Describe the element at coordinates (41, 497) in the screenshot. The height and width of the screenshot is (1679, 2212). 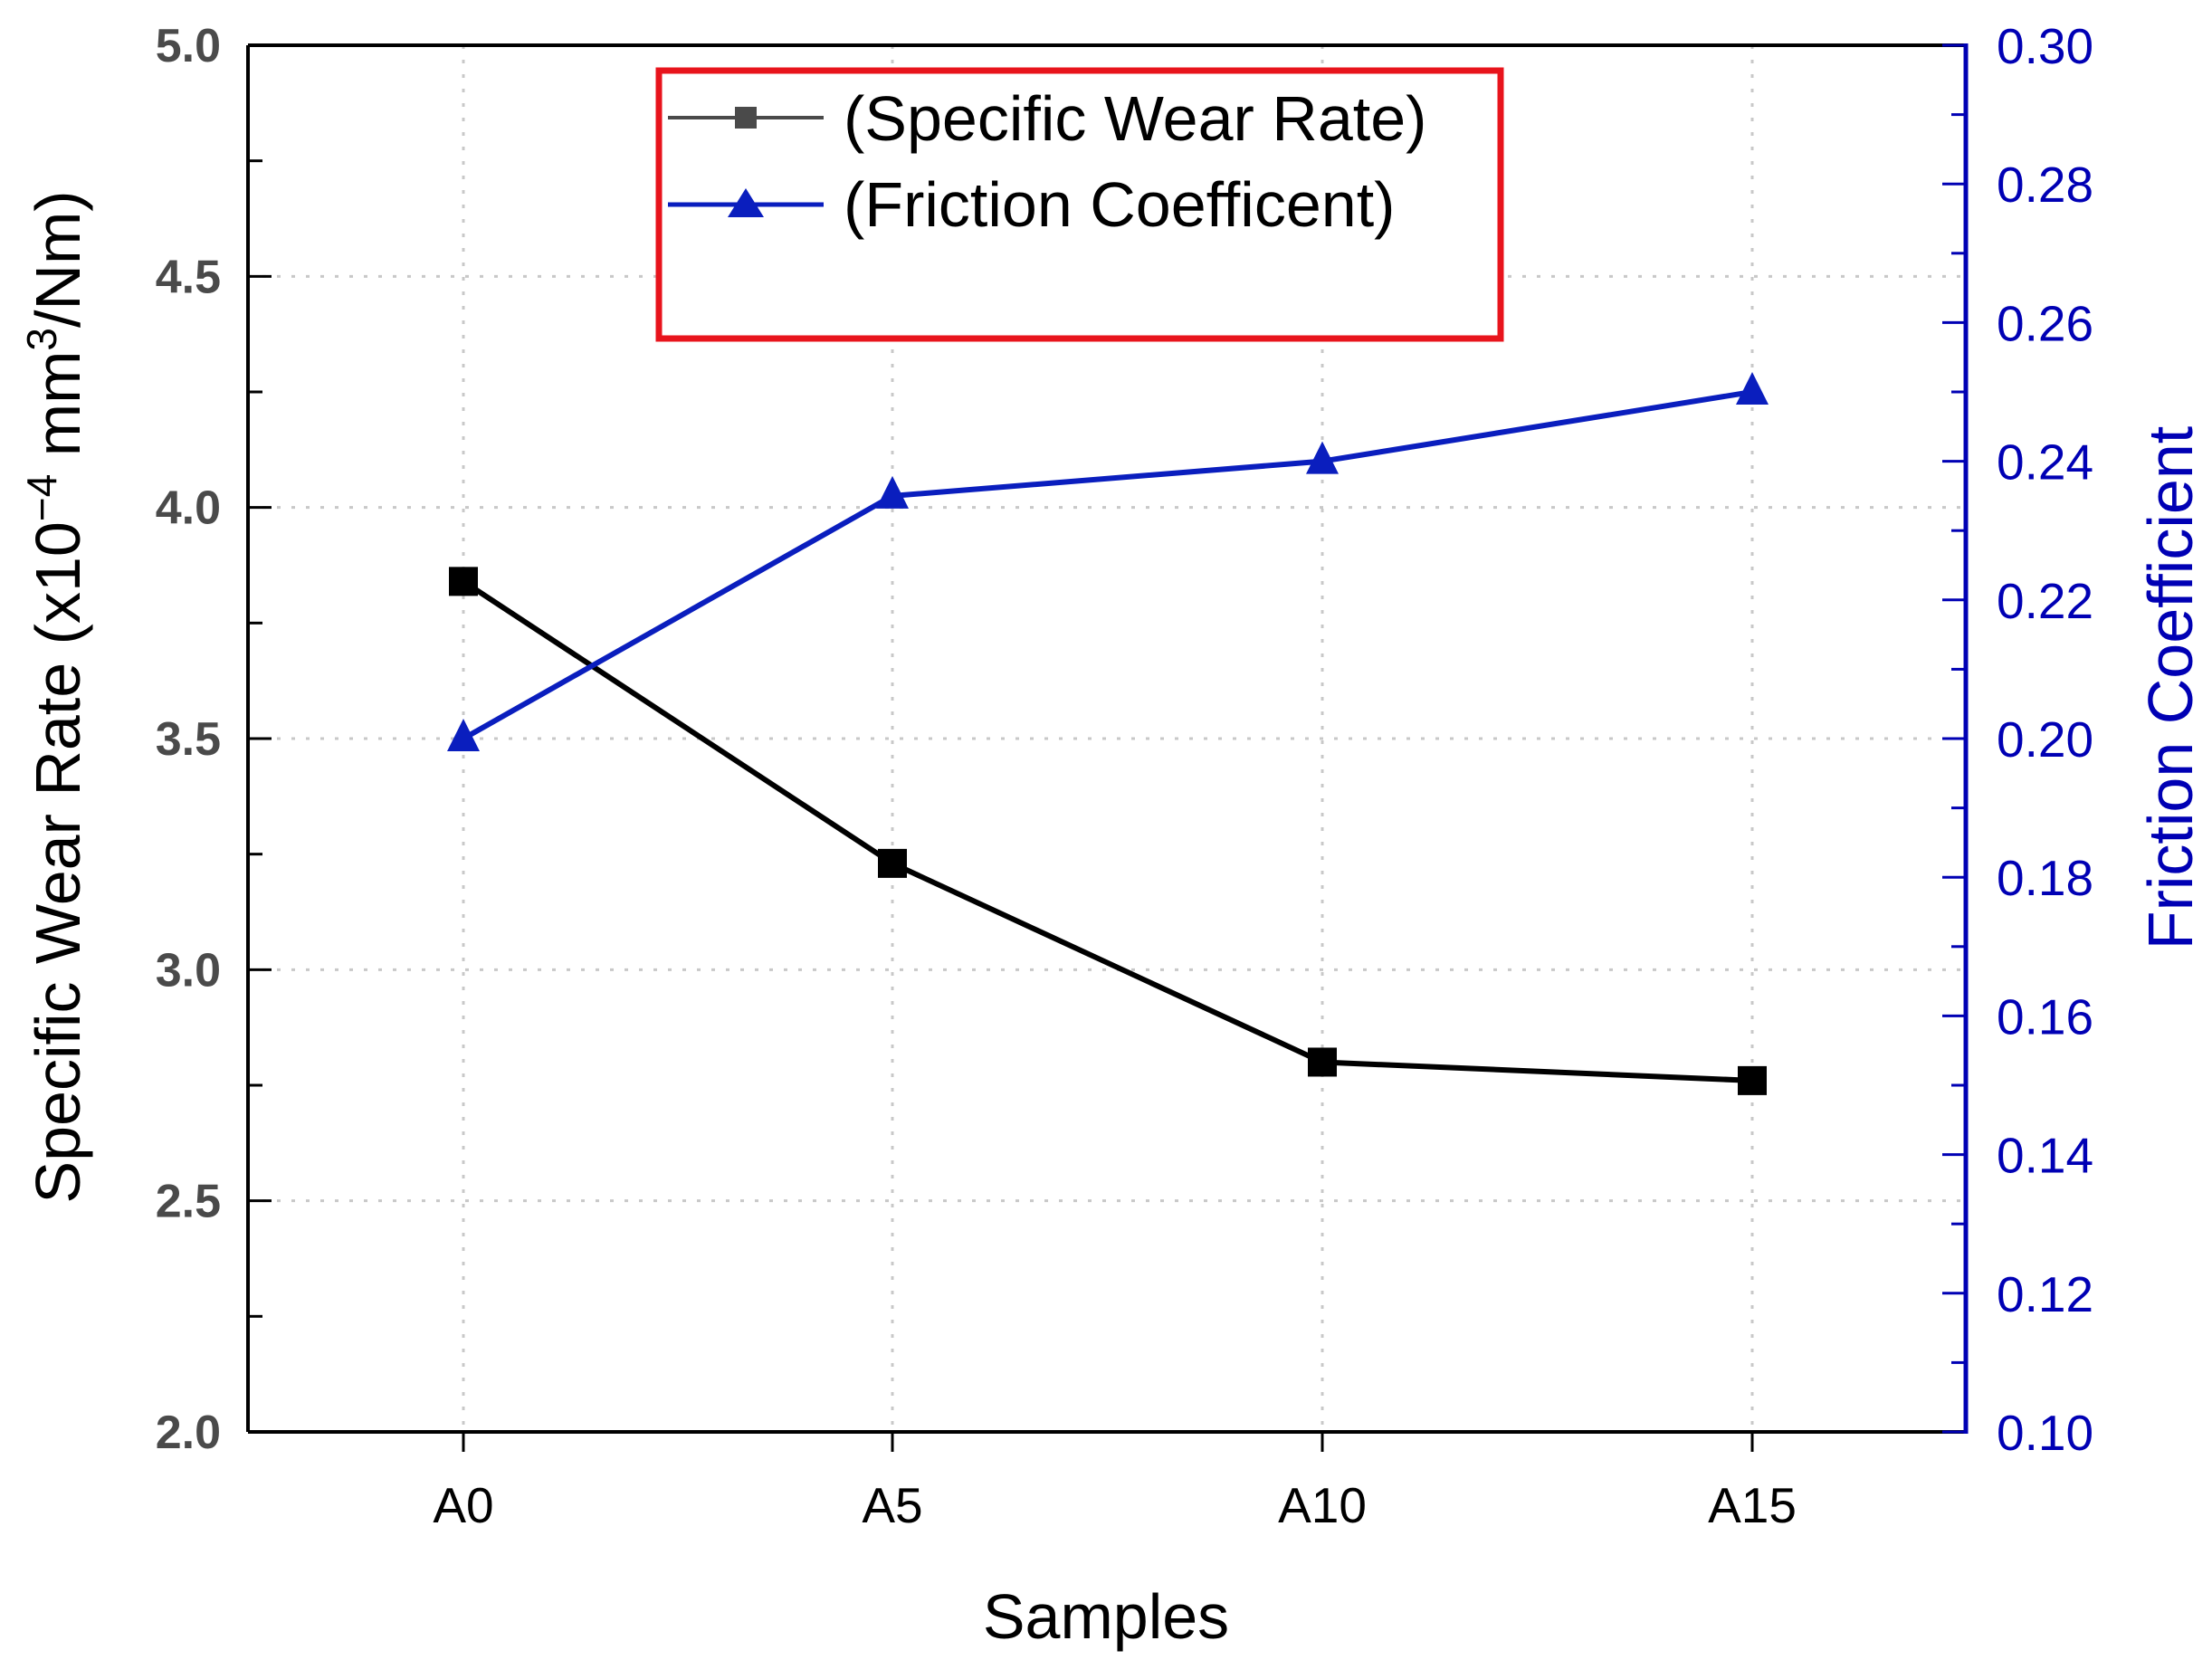
I see `y-left-label-exp1: −4` at that location.